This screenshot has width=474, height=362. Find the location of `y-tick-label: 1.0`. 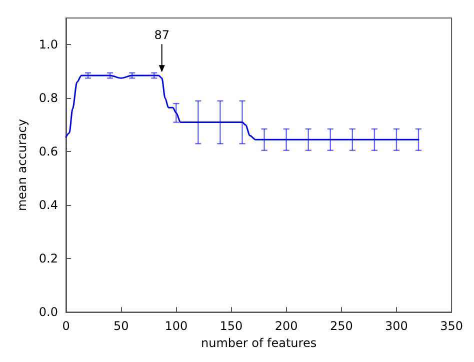

y-tick-label: 1.0 is located at coordinates (48, 45).